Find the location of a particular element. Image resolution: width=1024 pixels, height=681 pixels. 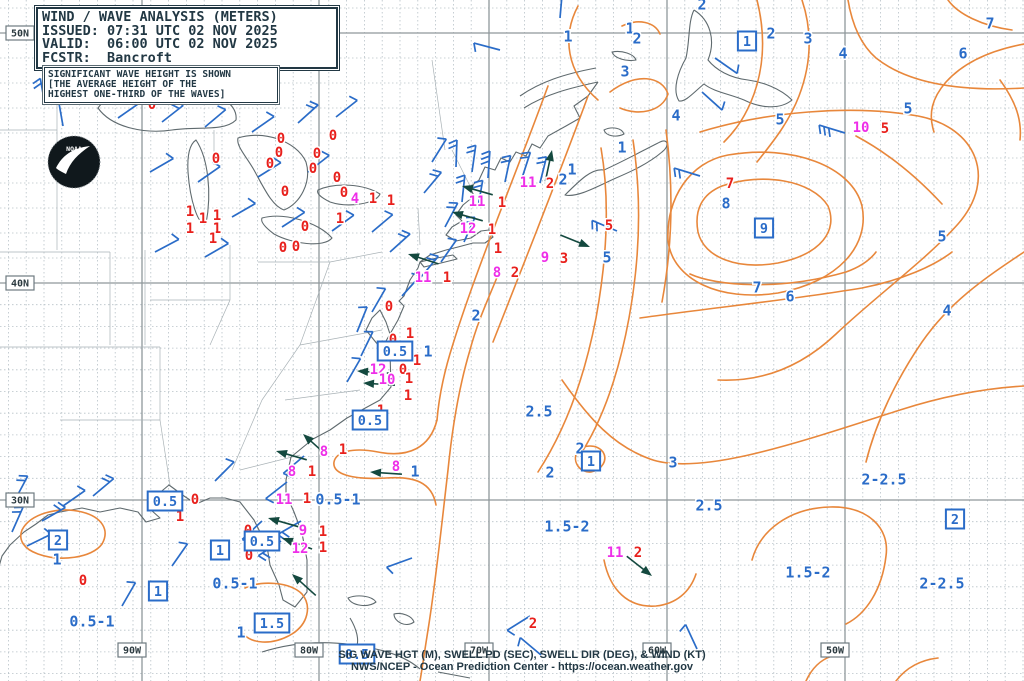

contour-label: 1.5-2 is located at coordinates (566, 526).